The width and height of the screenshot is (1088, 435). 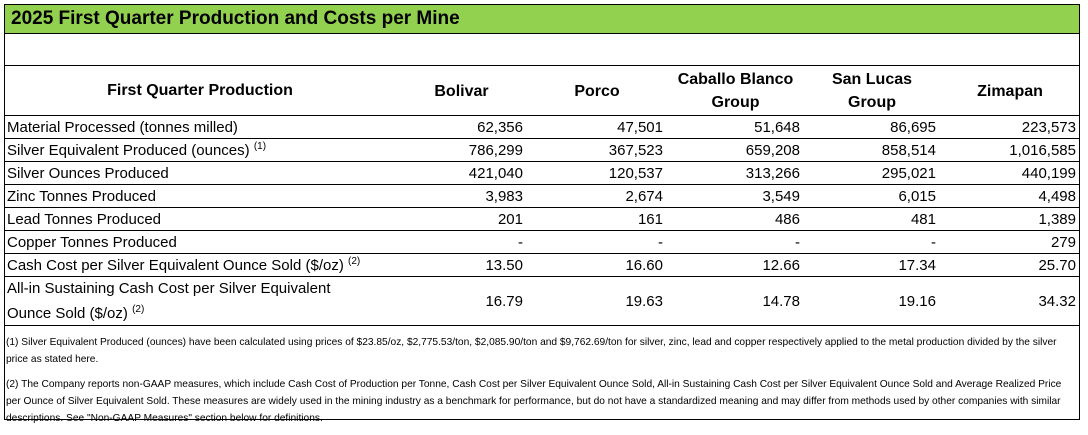 I want to click on column-header-porco: Porco, so click(x=597, y=91).